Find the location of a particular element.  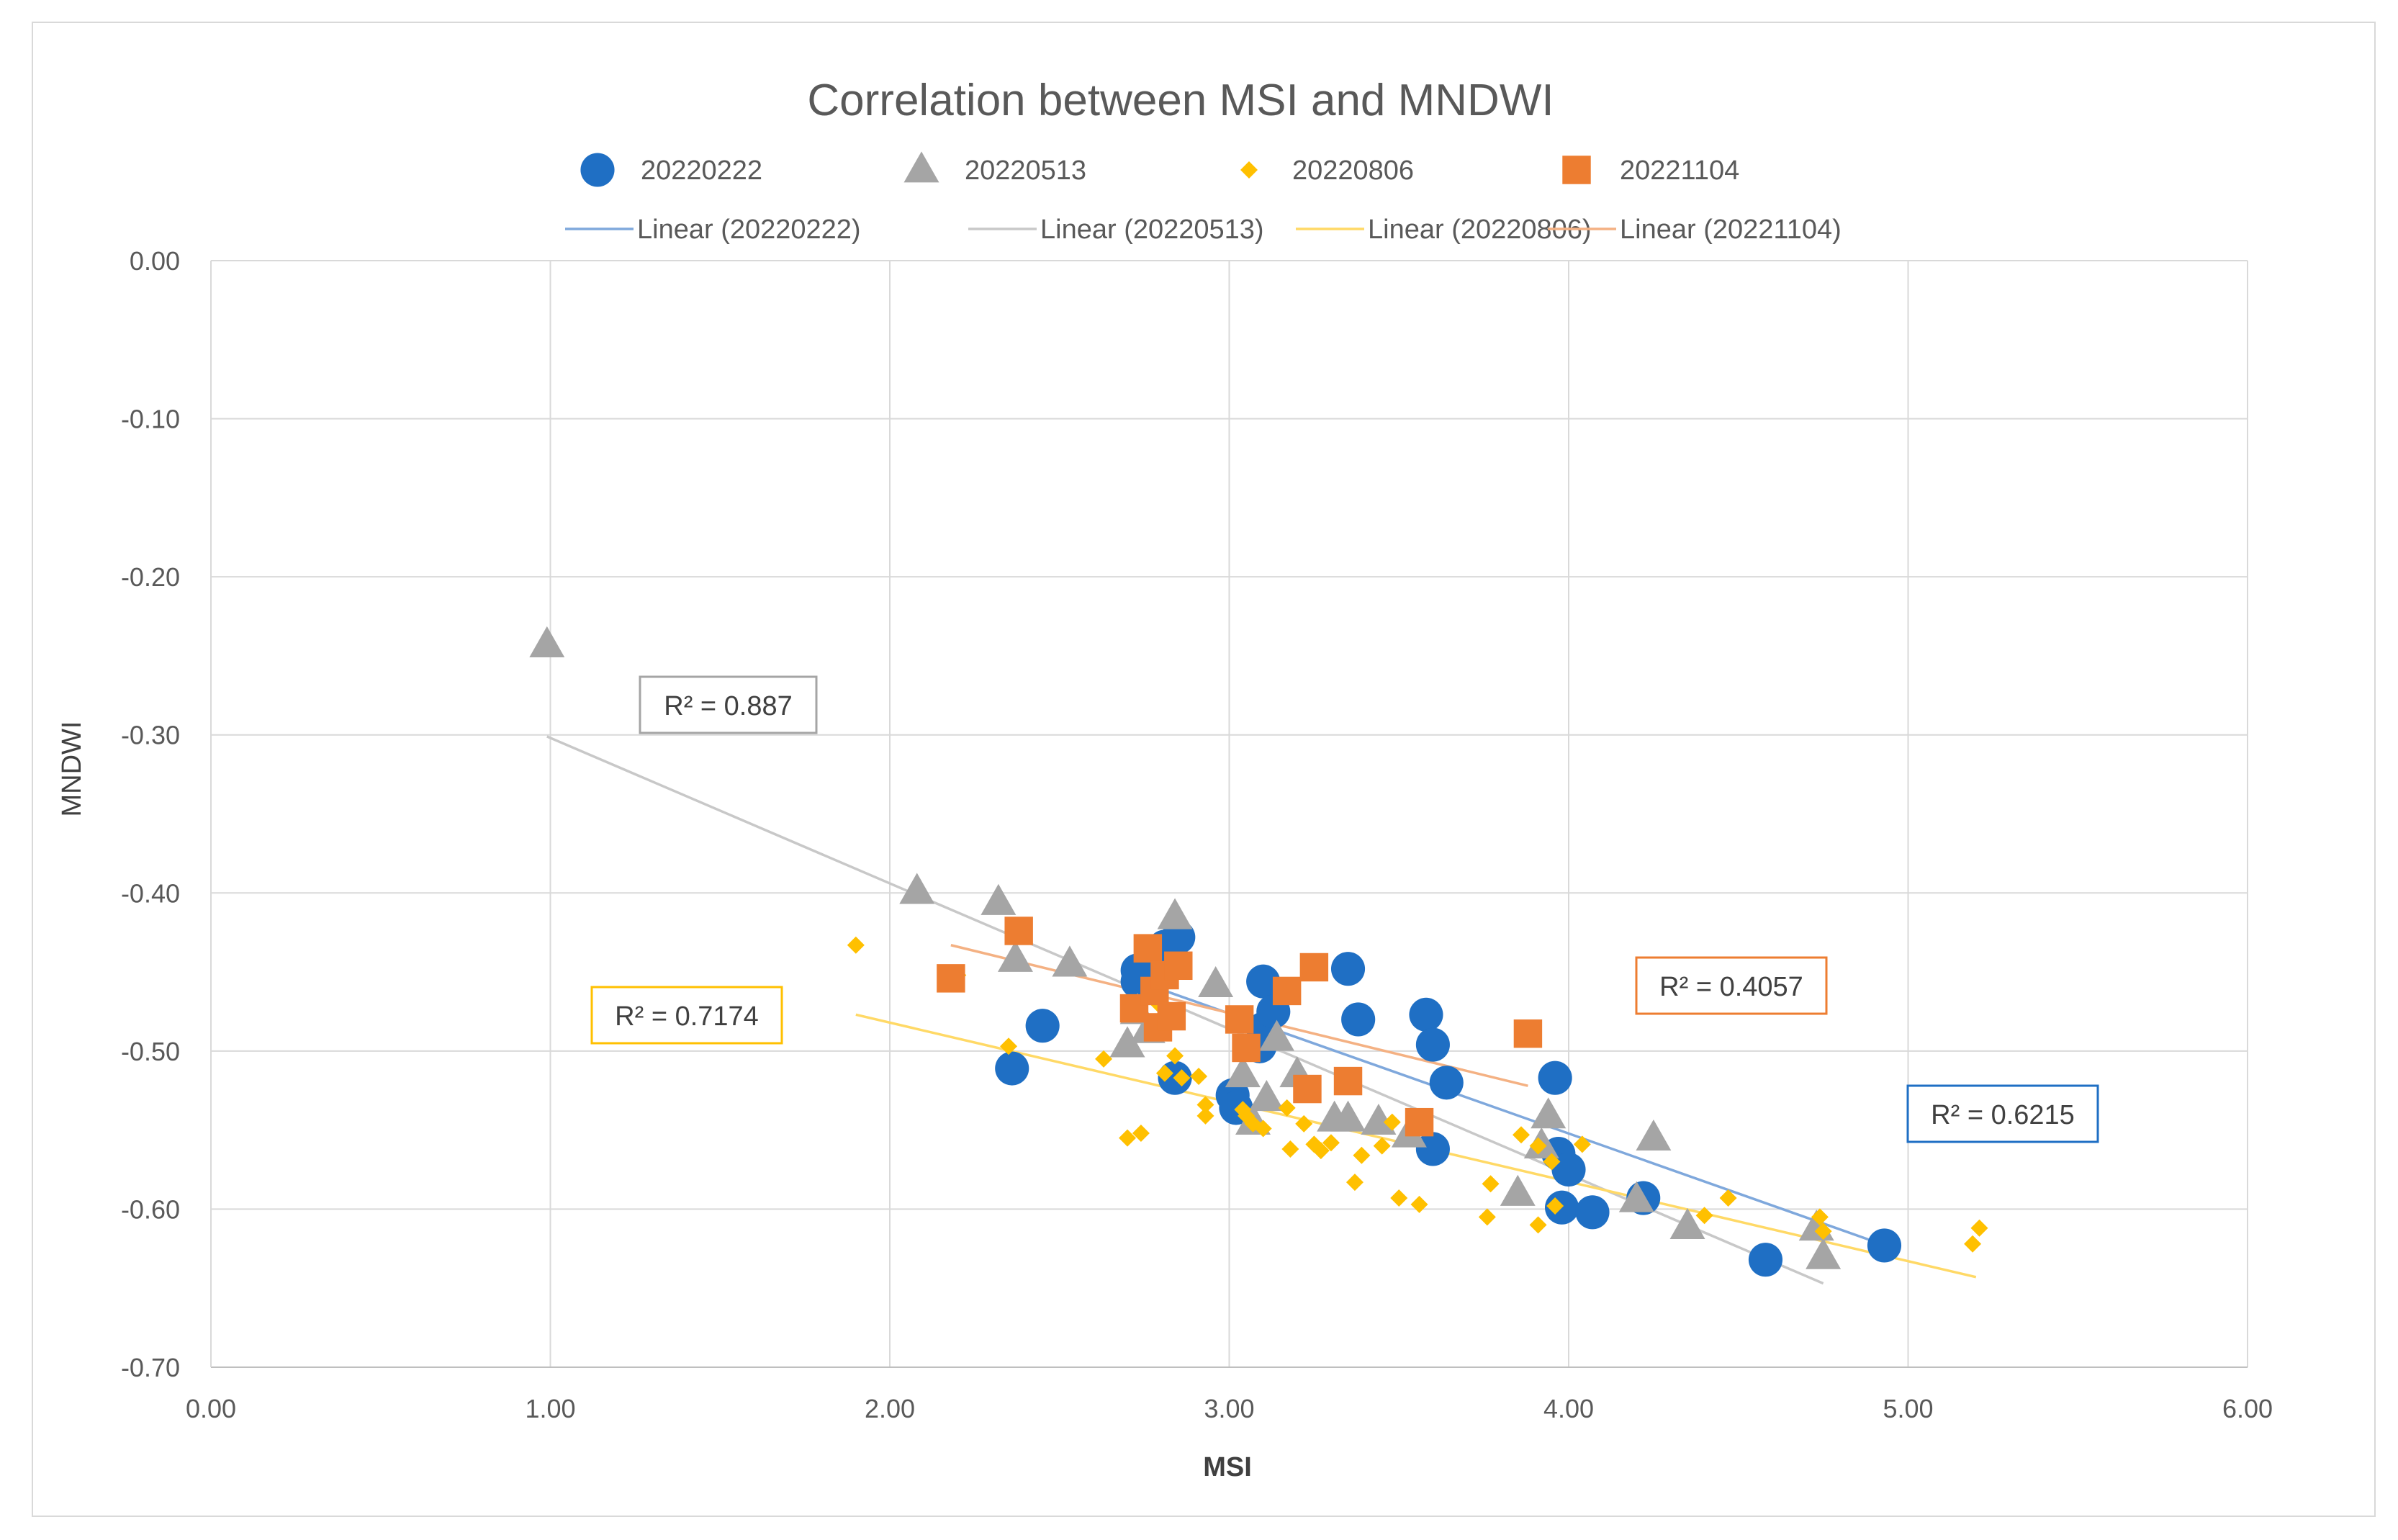

x-tick-label: 1.00 is located at coordinates (550, 1408).